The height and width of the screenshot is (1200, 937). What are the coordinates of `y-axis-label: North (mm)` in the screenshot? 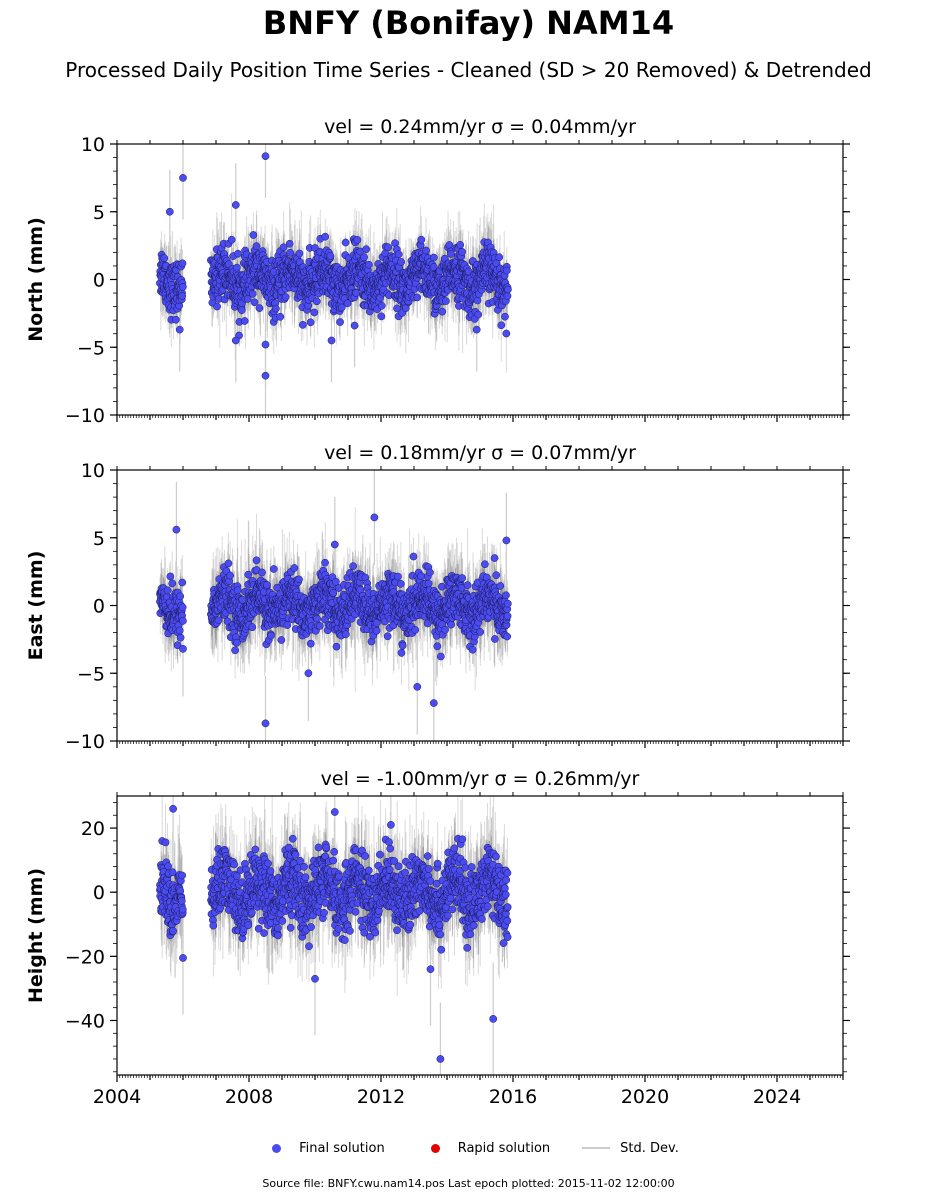 It's located at (36, 279).